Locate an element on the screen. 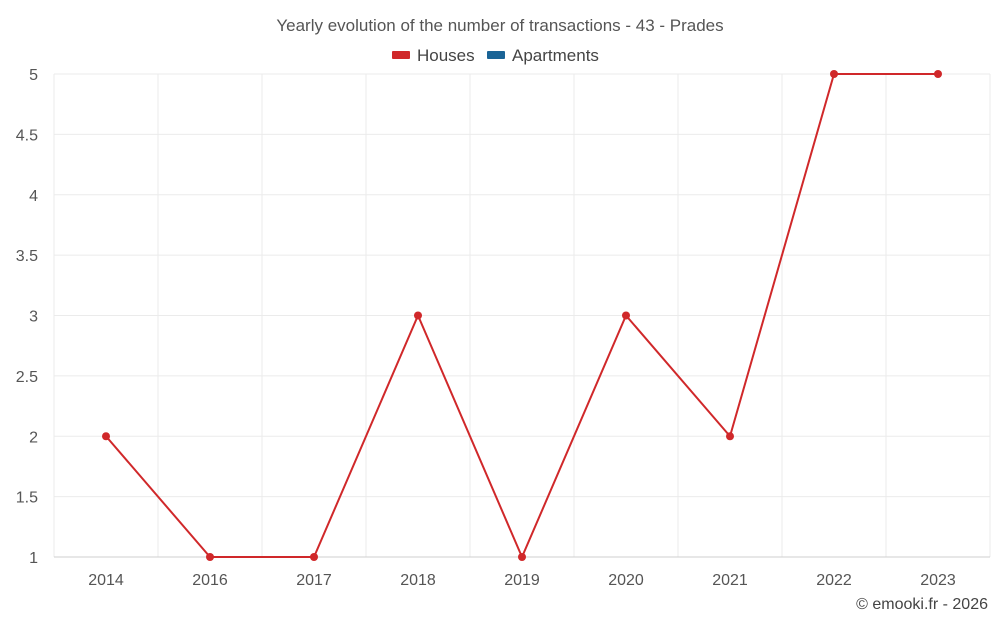 The width and height of the screenshot is (1000, 630). credit-text: © emooki.fr - 2026 is located at coordinates (922, 604).